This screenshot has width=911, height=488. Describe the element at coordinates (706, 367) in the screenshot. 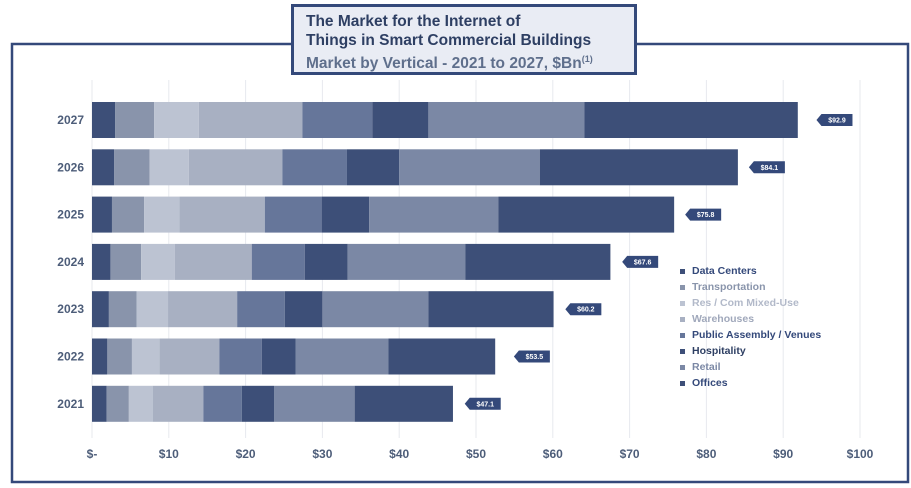

I see `legend-label: Retail` at that location.